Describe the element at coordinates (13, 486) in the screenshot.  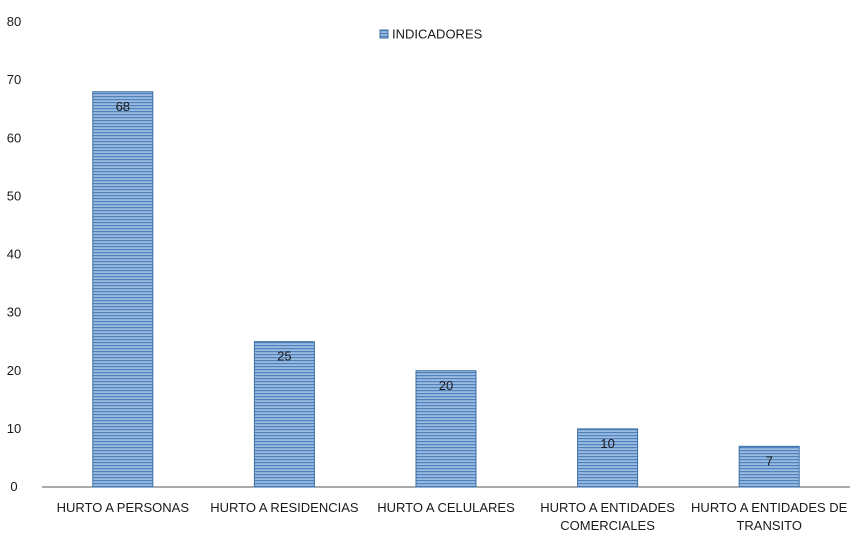
I see `y-tick-label: 0` at that location.